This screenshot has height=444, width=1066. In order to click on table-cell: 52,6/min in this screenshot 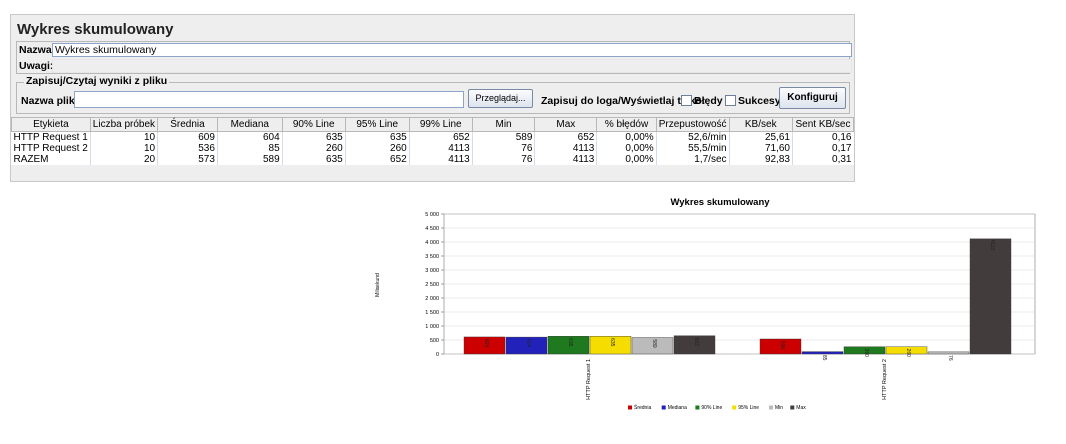, I will do `click(692, 137)`.